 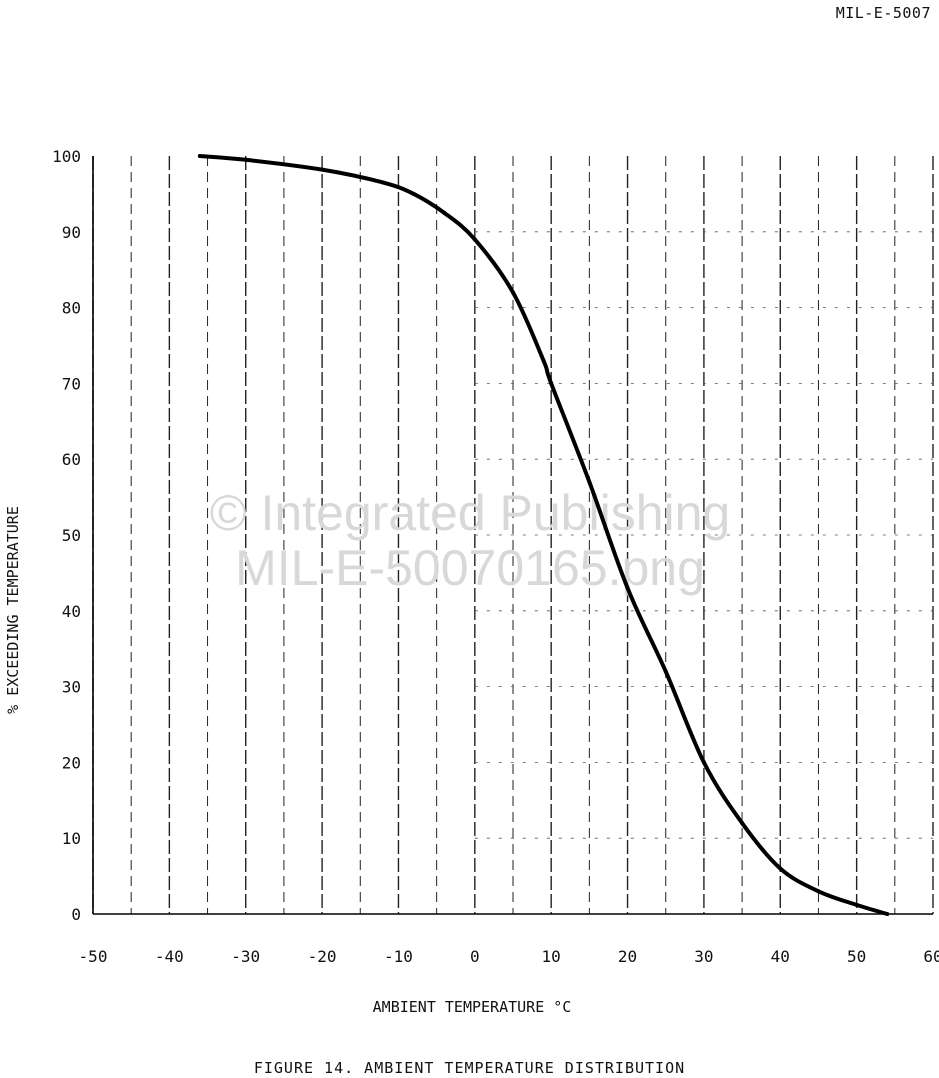 What do you see at coordinates (71, 762) in the screenshot?
I see `y-tick-label: 20` at bounding box center [71, 762].